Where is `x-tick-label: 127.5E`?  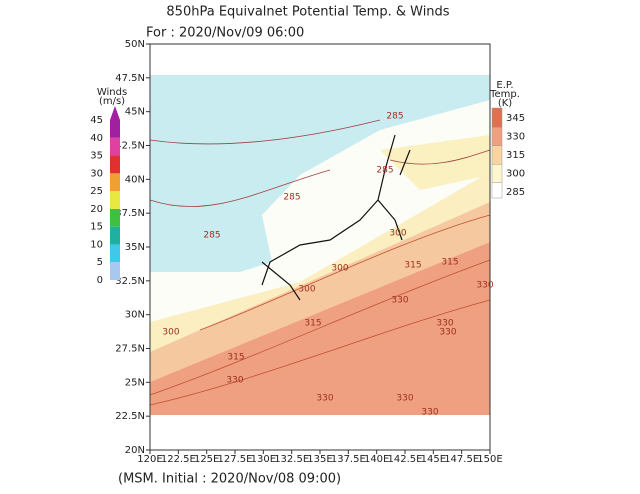
x-tick-label: 127.5E is located at coordinates (235, 459).